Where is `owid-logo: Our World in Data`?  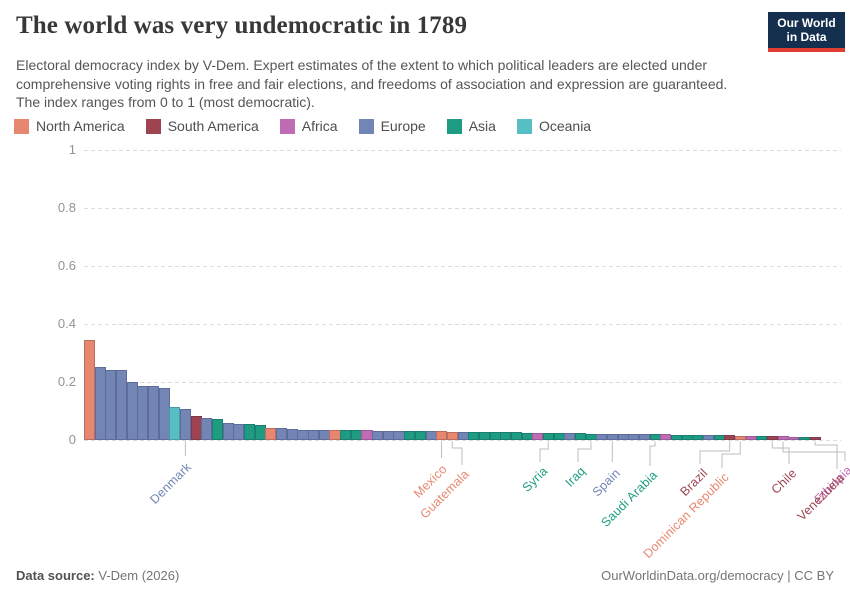 owid-logo: Our World in Data is located at coordinates (806, 32).